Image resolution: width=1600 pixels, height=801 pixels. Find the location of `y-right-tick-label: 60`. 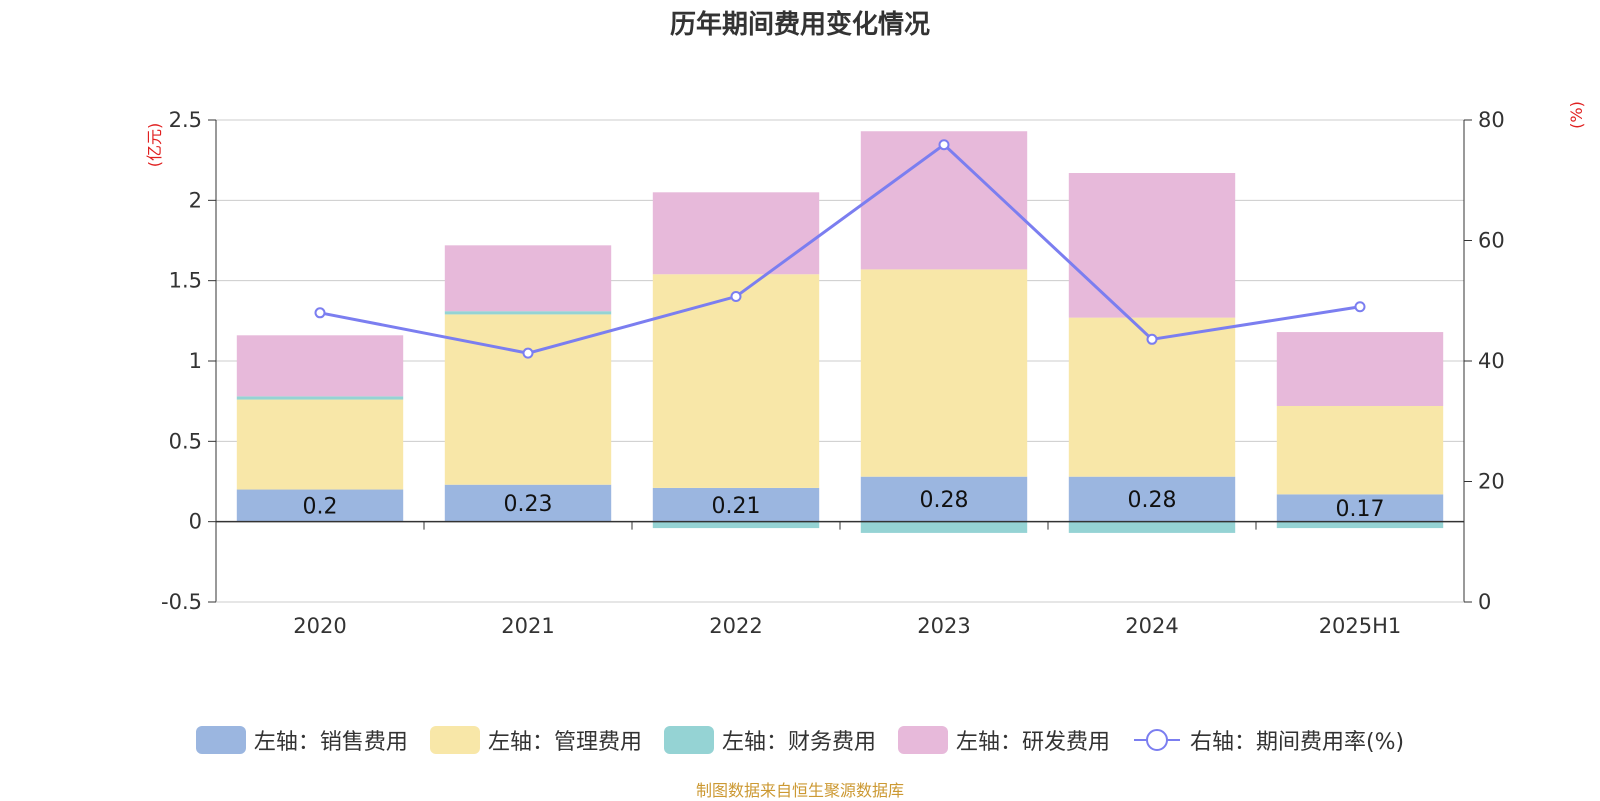

y-right-tick-label: 60 is located at coordinates (1491, 241).